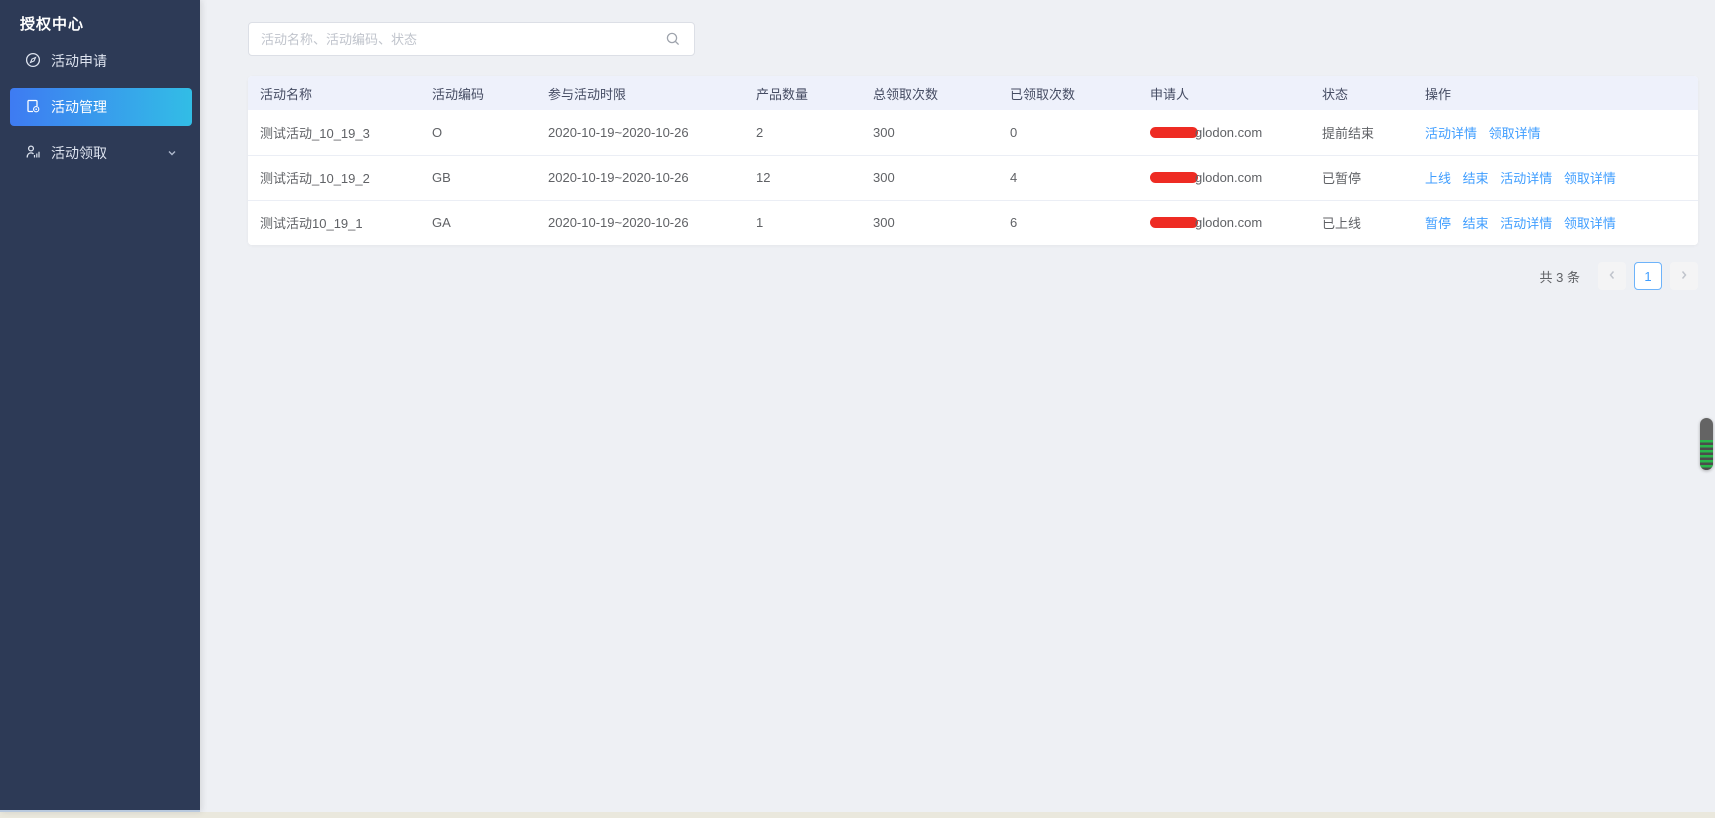 The image size is (1715, 818). What do you see at coordinates (1068, 222) in the screenshot?
I see `cell-claimed: 6` at bounding box center [1068, 222].